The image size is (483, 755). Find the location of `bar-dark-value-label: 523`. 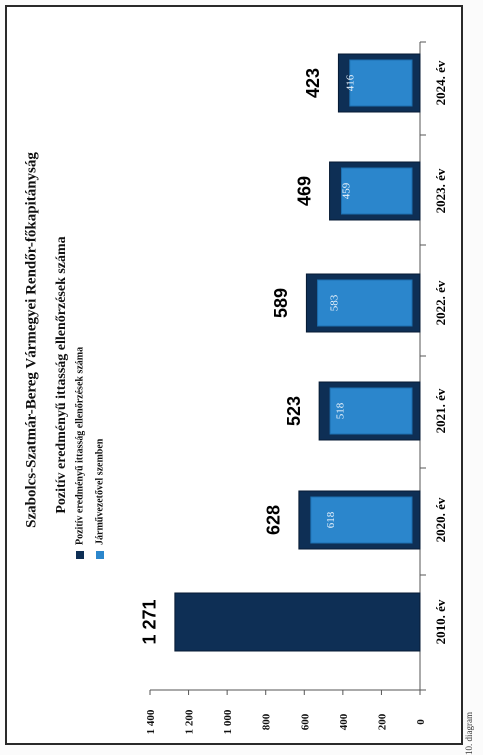

bar-dark-value-label: 523 is located at coordinates (294, 411).